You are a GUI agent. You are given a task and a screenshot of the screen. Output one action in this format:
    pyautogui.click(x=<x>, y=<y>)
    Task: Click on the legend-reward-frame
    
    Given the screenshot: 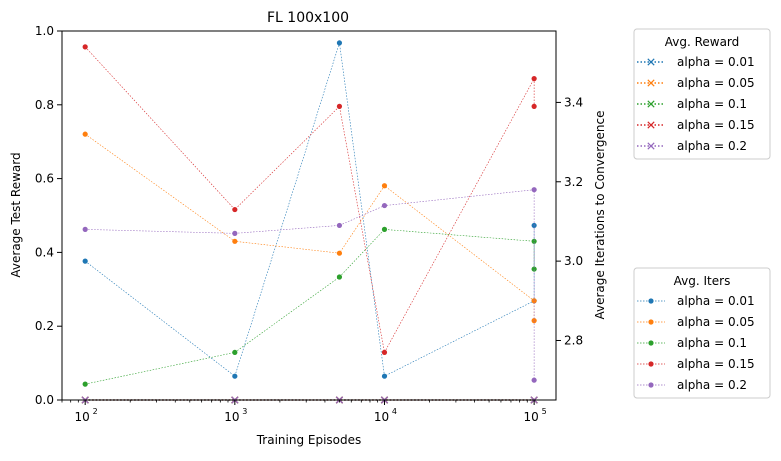 What is the action you would take?
    pyautogui.click(x=702, y=94)
    